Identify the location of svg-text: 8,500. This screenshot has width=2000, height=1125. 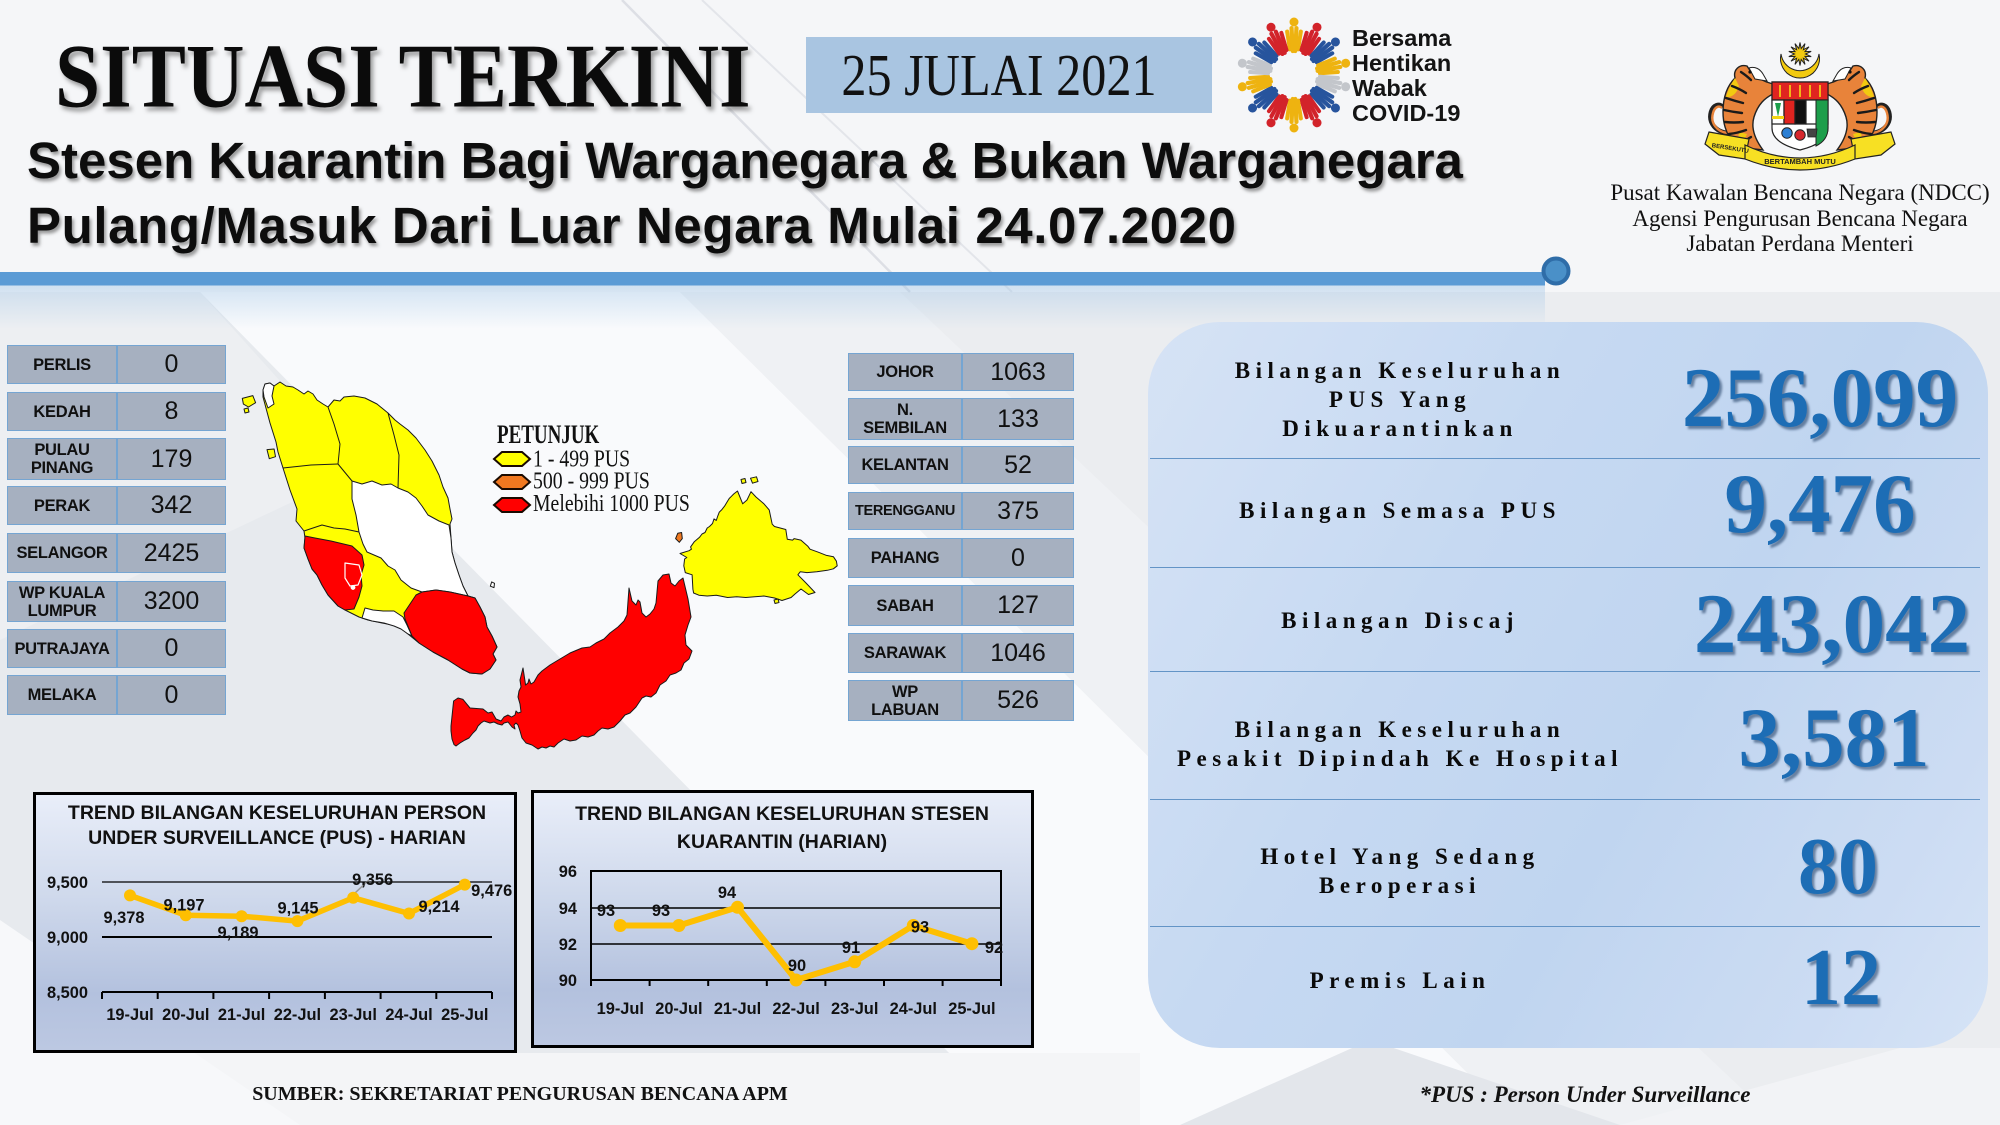
(67, 993).